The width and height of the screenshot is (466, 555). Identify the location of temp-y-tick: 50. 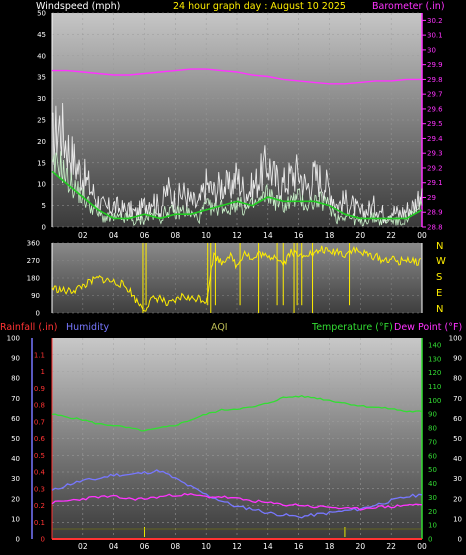
(432, 470).